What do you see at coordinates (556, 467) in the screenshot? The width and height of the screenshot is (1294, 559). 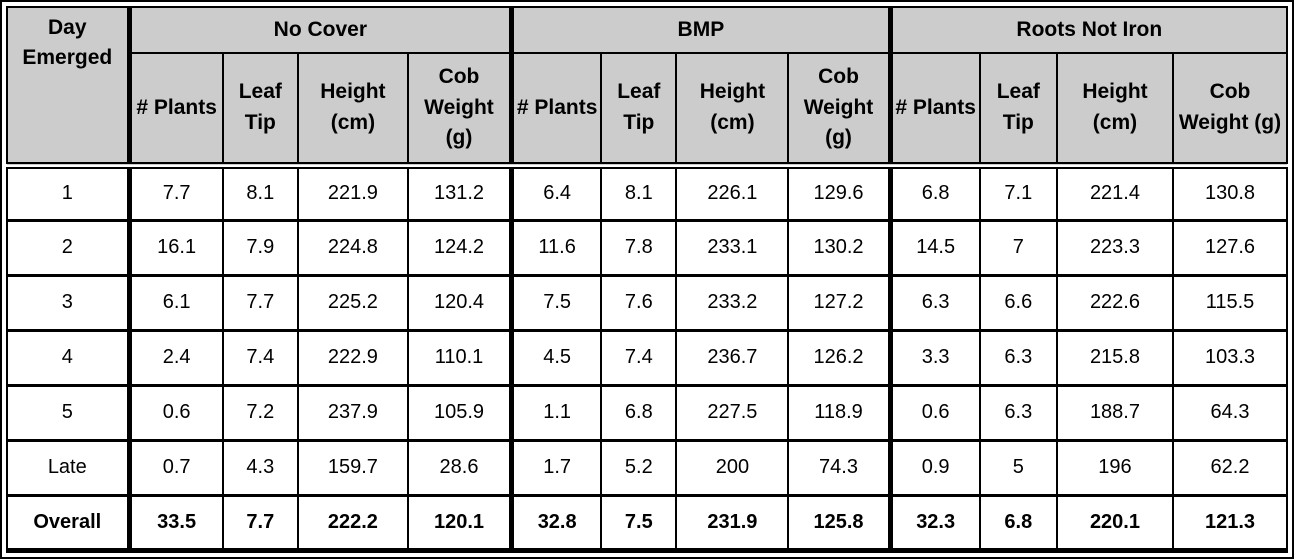 I see `value-cell: 1.7` at bounding box center [556, 467].